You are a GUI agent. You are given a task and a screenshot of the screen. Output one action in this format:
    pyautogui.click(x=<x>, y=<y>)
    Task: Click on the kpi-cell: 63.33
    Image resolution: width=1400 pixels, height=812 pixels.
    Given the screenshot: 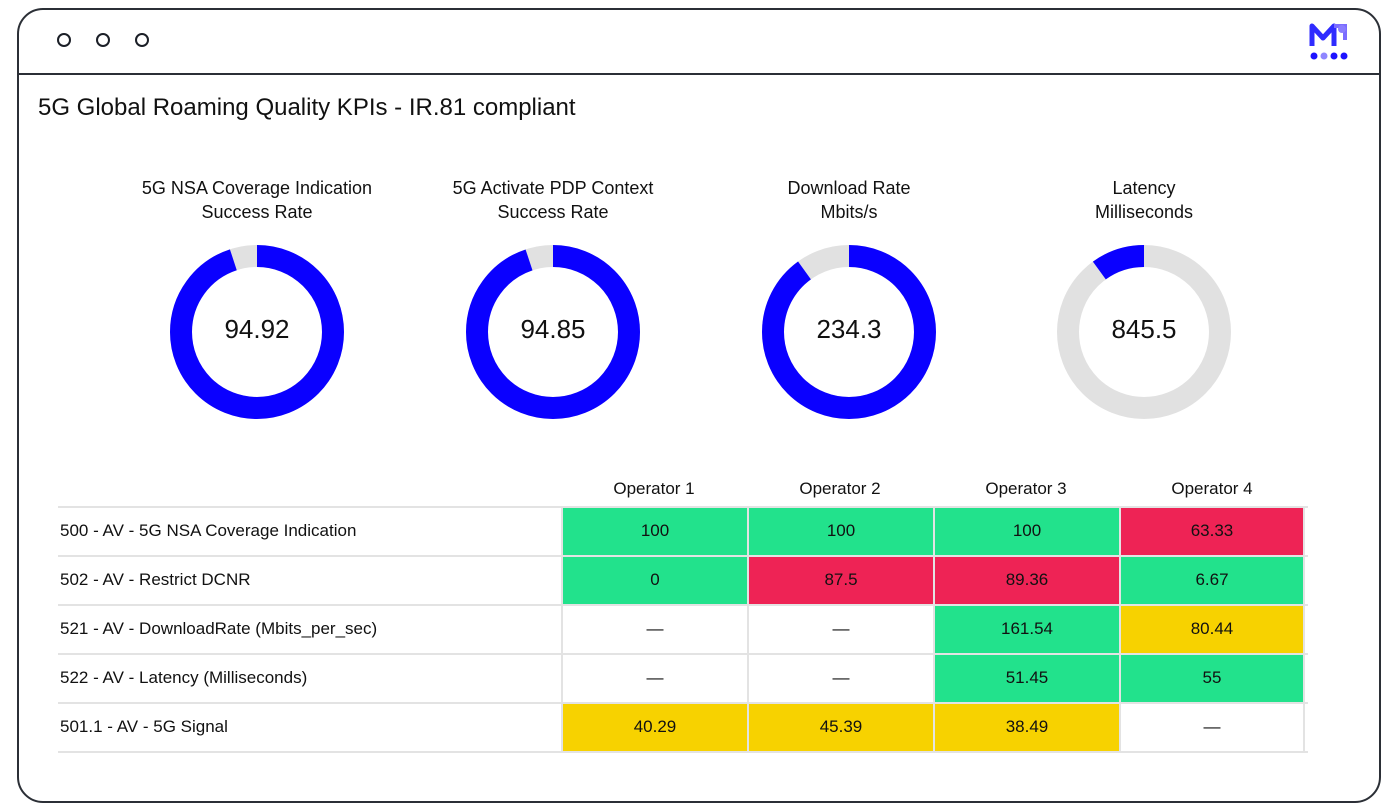 What is the action you would take?
    pyautogui.click(x=1212, y=531)
    